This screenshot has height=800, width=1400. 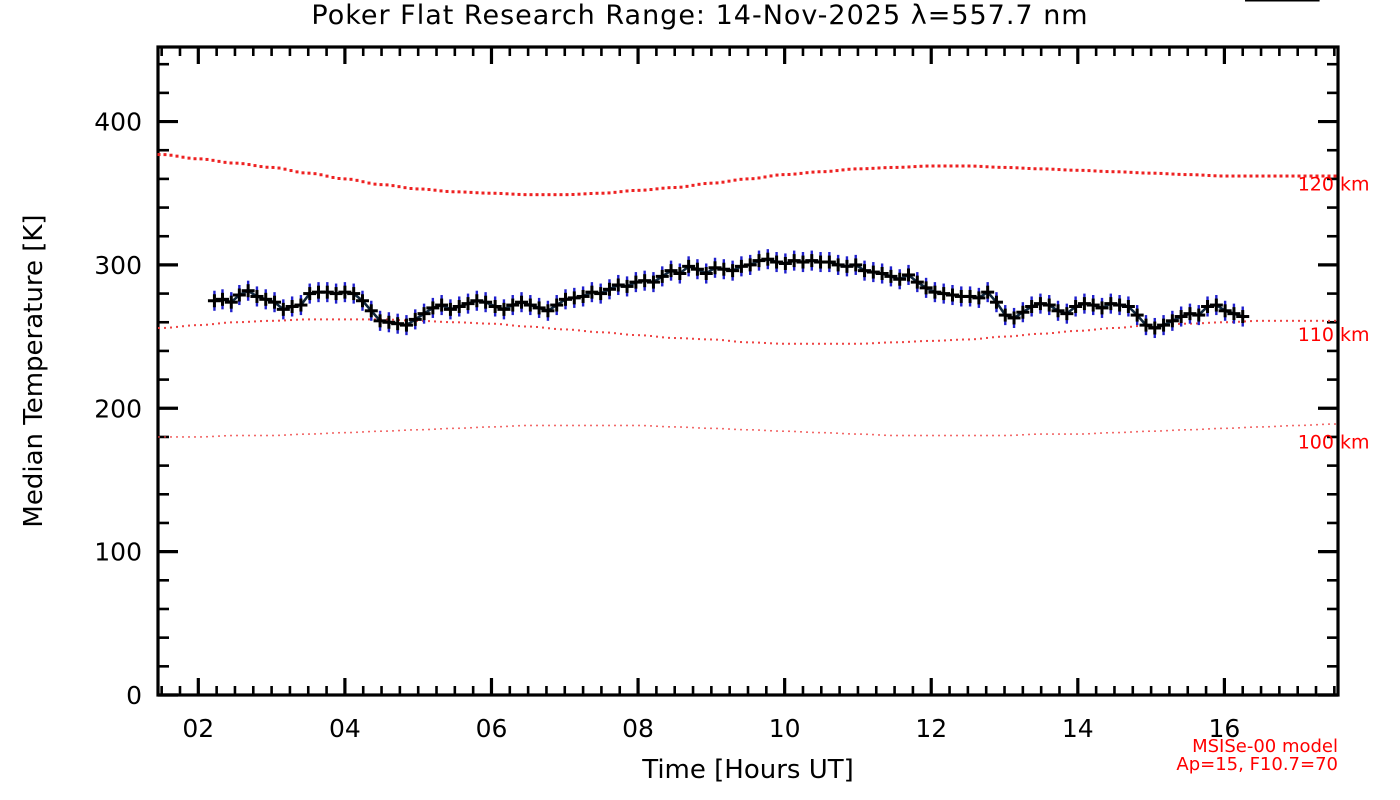 What do you see at coordinates (34, 370) in the screenshot?
I see `y-axis-title: Median Temperature [K]` at bounding box center [34, 370].